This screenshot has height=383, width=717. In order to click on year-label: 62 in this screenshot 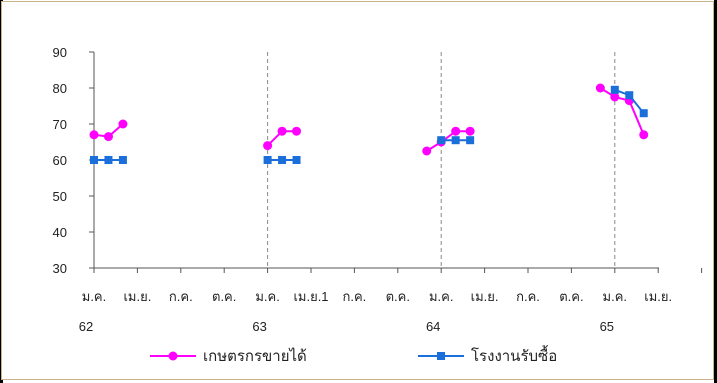, I will do `click(86, 326)`.